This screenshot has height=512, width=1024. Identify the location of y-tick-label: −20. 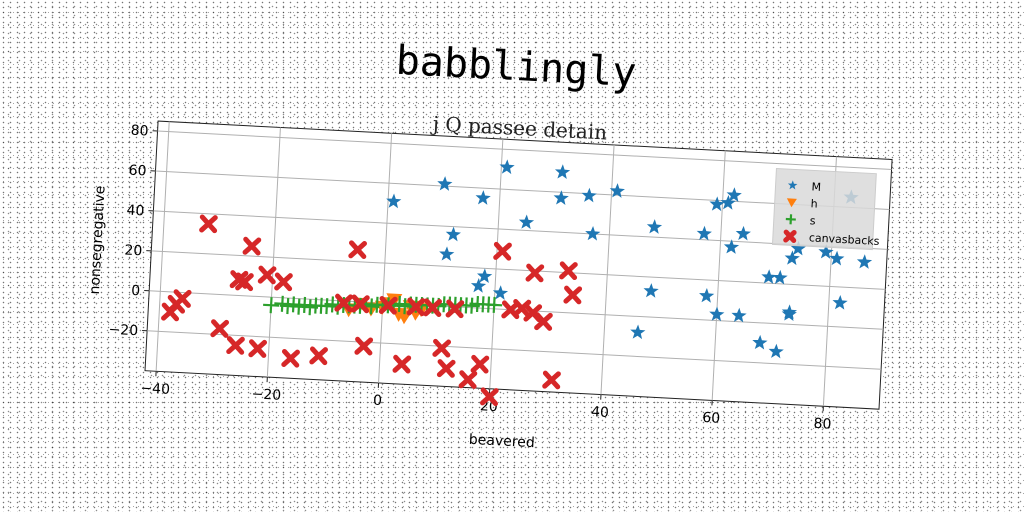
(123, 331).